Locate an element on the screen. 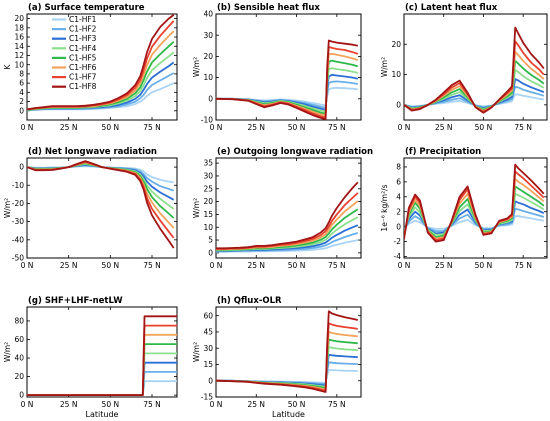  legend-label: C1-HF2 is located at coordinates (83, 29).